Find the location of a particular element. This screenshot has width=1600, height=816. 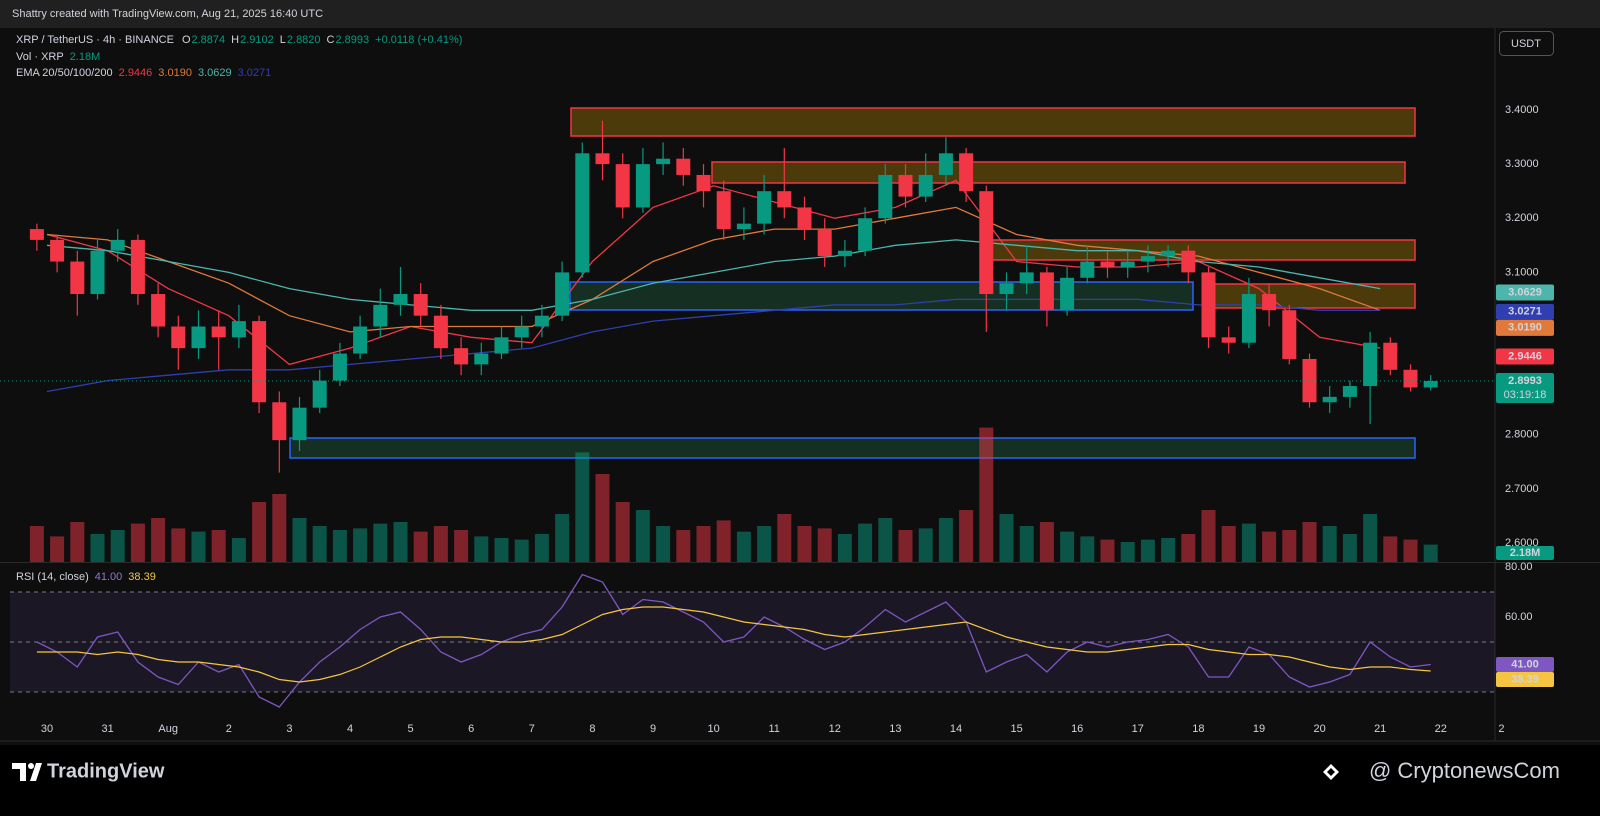

ohlc-label: O is located at coordinates (186, 40).